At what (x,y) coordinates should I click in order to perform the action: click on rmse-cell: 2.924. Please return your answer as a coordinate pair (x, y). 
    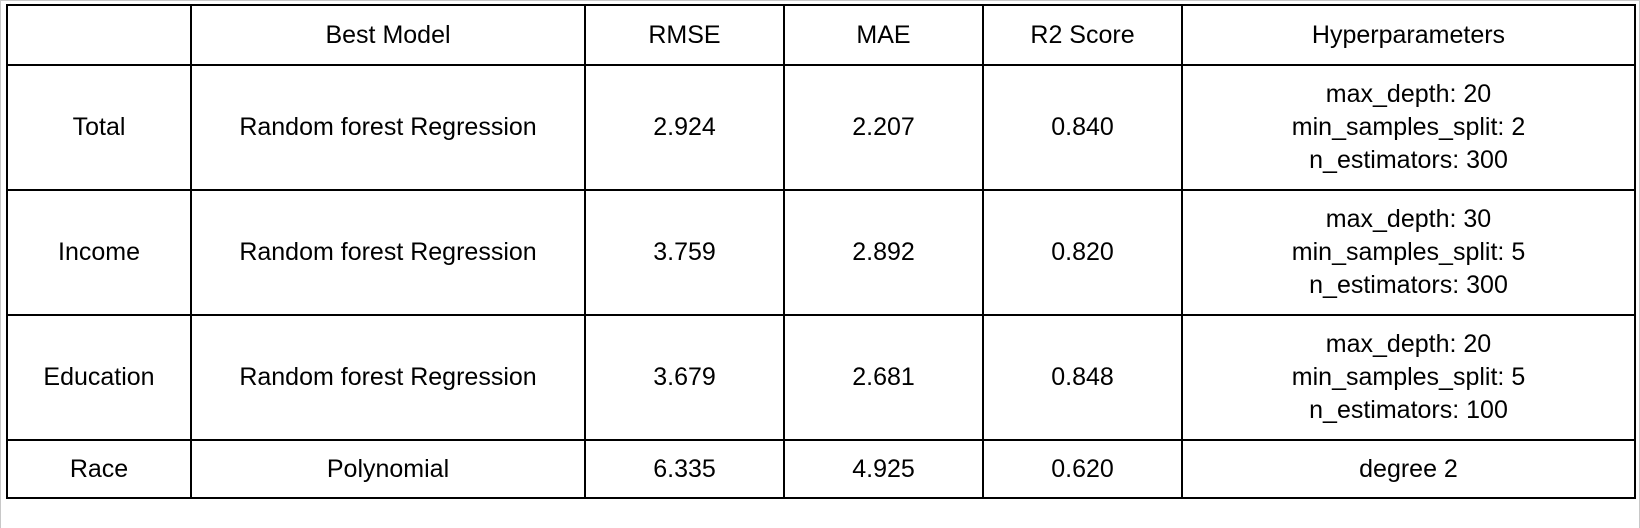
    Looking at the image, I should click on (684, 127).